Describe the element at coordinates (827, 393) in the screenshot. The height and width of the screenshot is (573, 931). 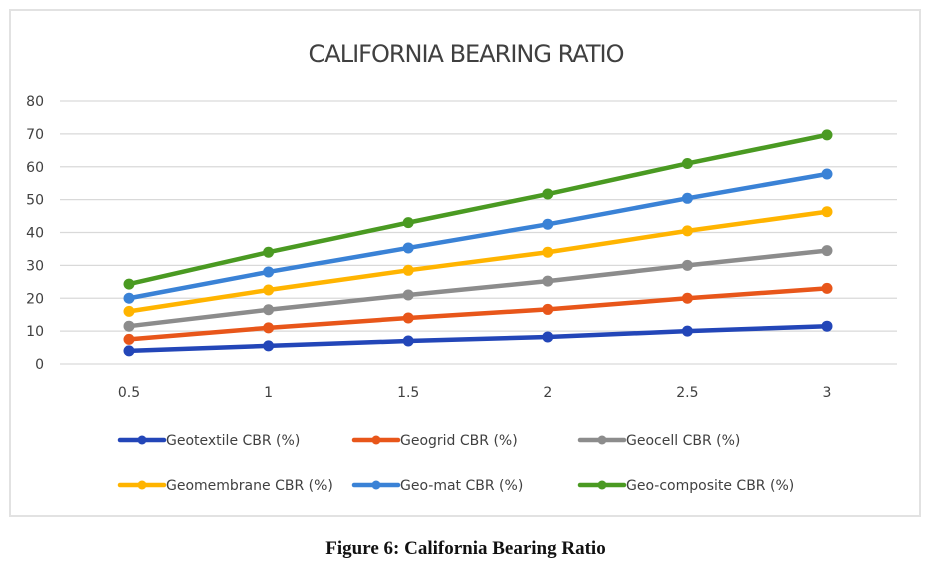
I see `x-tick-label: 3` at that location.